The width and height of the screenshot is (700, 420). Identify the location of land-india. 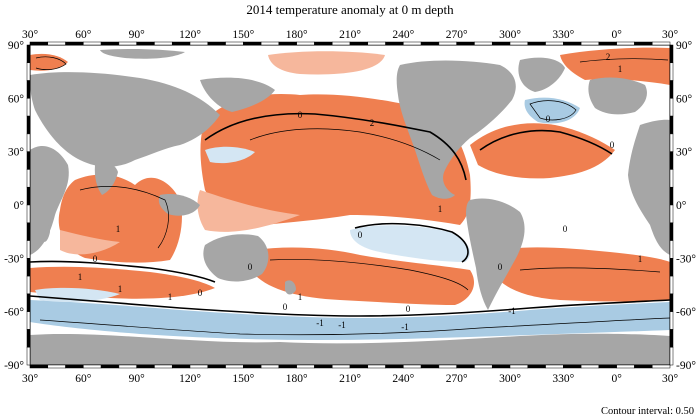
(106, 178).